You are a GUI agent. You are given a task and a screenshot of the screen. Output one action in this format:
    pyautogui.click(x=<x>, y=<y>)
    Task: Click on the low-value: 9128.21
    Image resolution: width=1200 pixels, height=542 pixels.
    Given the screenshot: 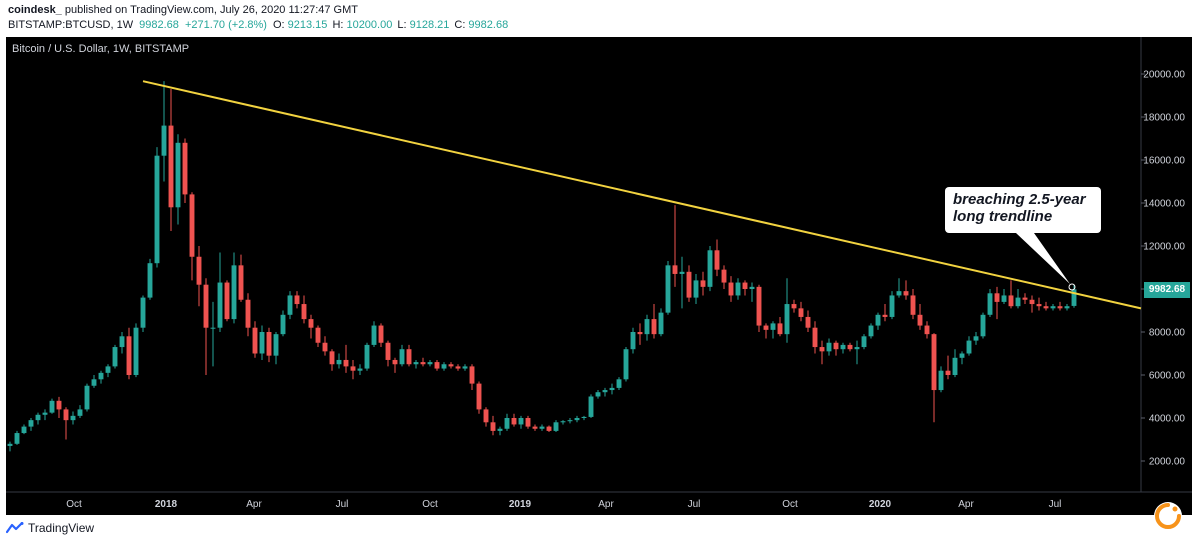 What is the action you would take?
    pyautogui.click(x=429, y=25)
    